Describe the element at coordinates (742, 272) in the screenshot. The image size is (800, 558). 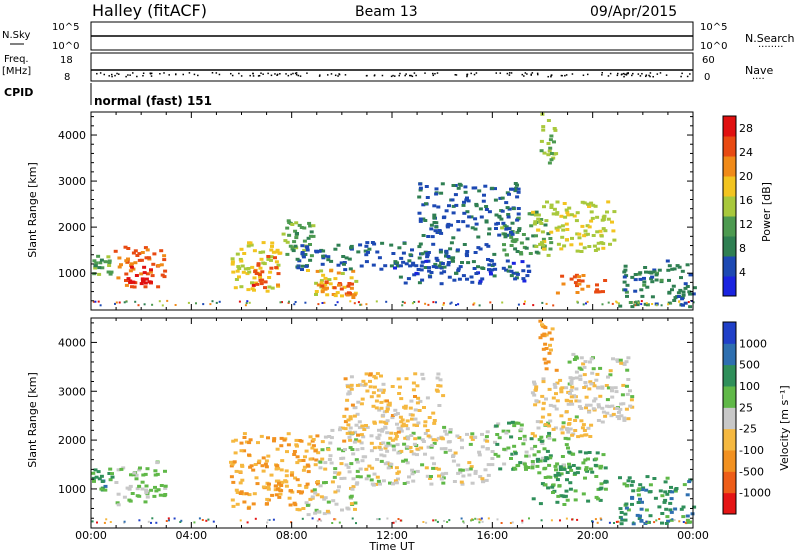
I see `colorbar-tick-label: 4` at that location.